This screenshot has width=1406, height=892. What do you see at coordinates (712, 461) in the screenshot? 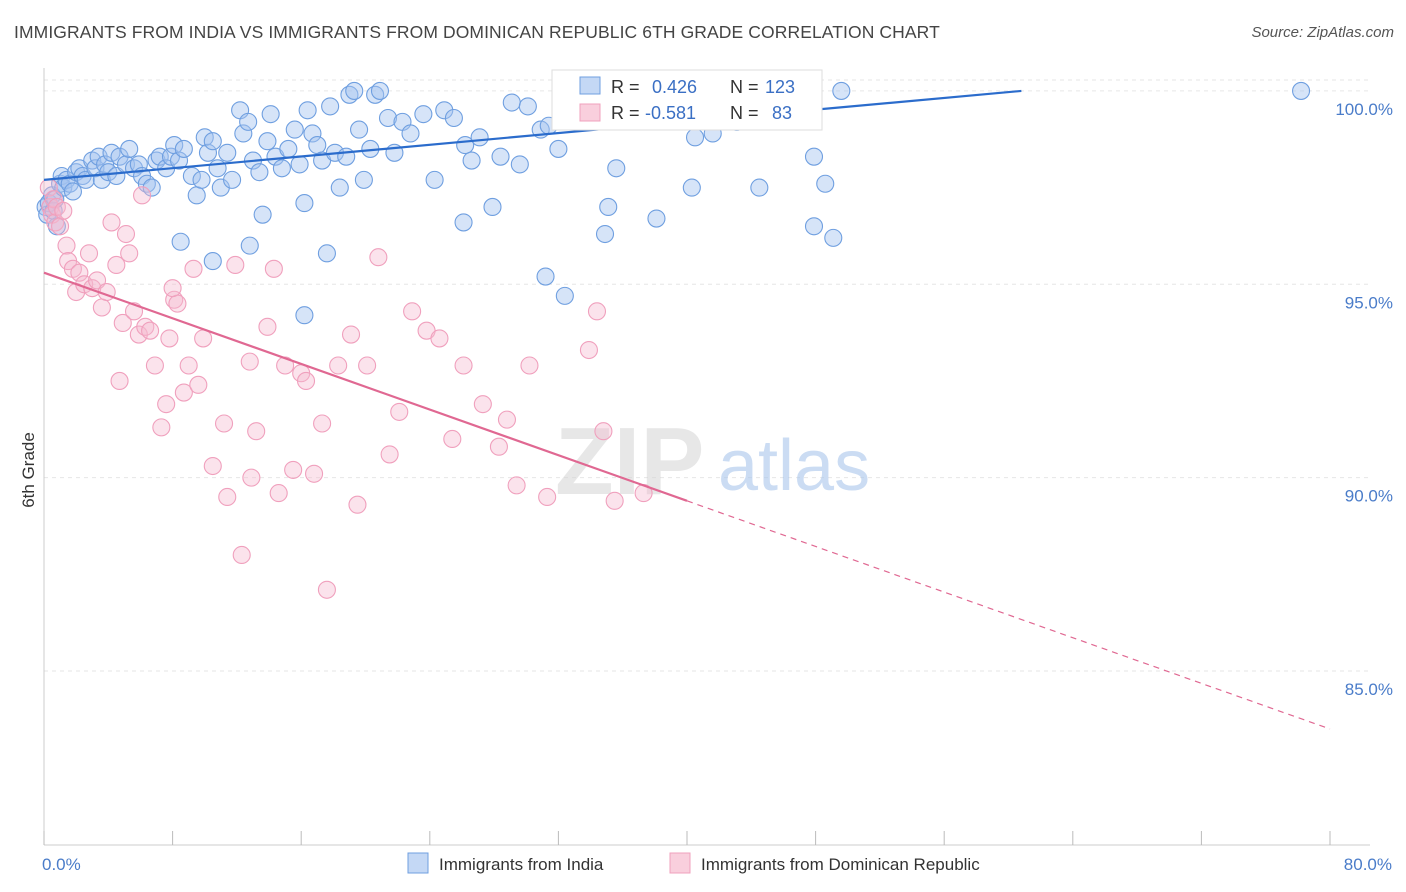
I see `watermark: ZIP atlas` at bounding box center [712, 461].